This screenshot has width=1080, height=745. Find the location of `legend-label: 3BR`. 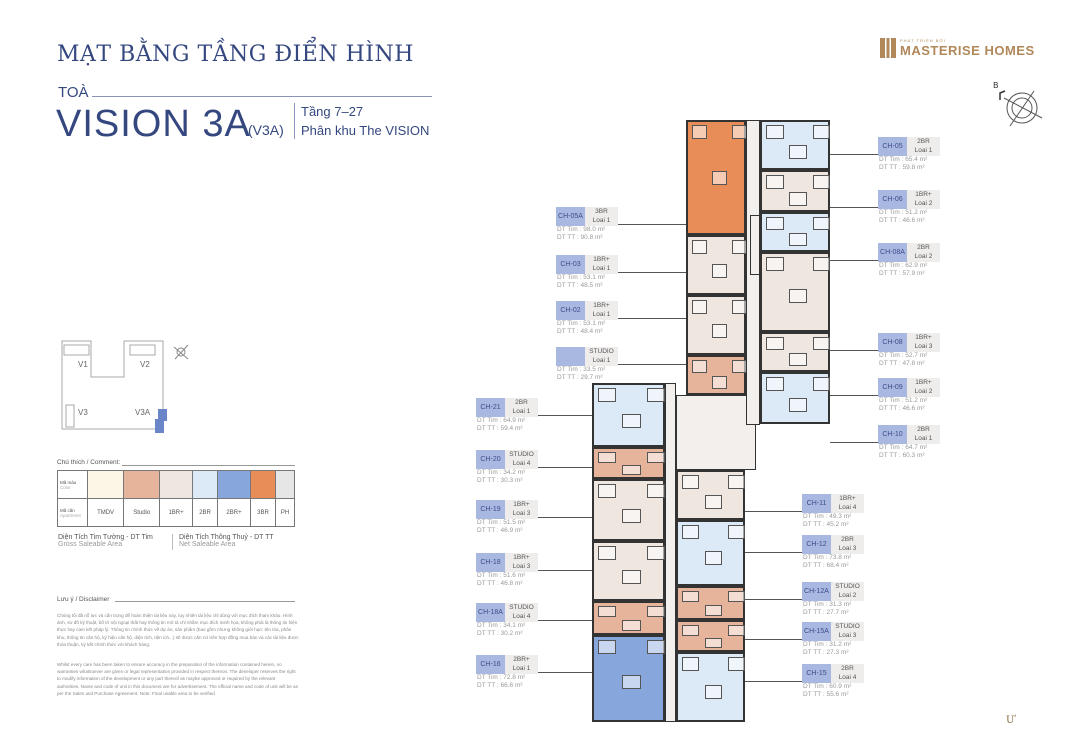

legend-label: 3BR is located at coordinates (263, 512).